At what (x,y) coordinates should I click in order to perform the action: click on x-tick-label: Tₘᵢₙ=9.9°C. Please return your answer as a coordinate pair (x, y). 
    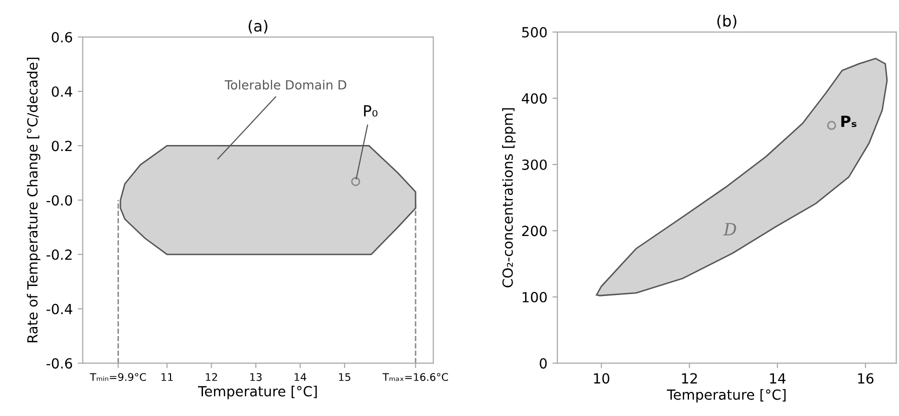
    Looking at the image, I should click on (118, 377).